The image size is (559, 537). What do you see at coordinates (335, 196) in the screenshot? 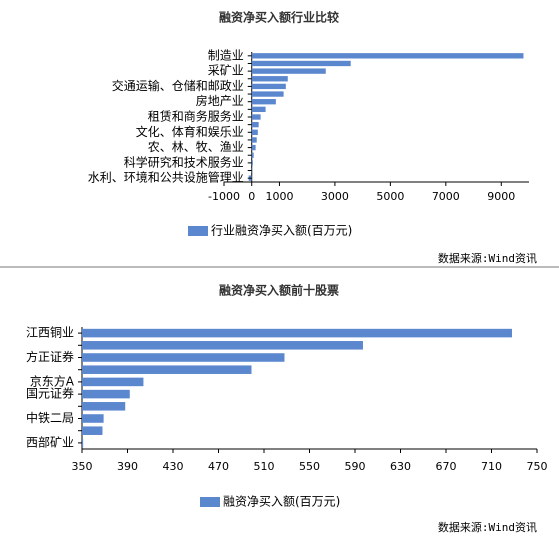
I see `x-tick-label: 3000` at bounding box center [335, 196].